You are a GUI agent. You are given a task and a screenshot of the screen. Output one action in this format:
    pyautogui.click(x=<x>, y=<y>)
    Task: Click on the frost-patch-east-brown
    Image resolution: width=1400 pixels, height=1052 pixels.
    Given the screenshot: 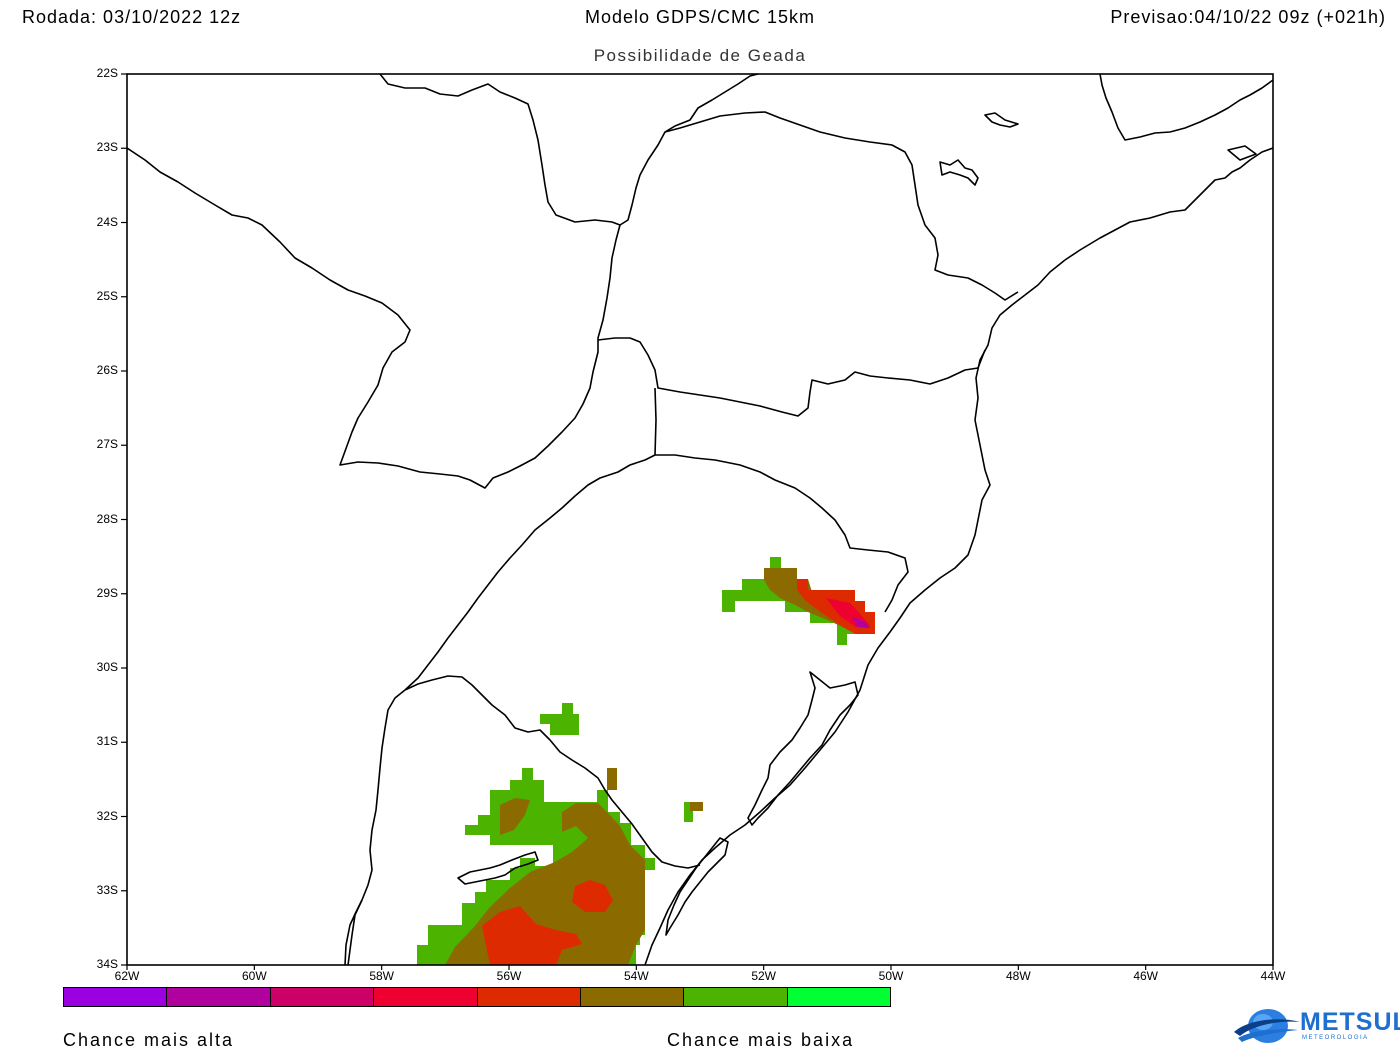 What is the action you would take?
    pyautogui.click(x=696, y=806)
    